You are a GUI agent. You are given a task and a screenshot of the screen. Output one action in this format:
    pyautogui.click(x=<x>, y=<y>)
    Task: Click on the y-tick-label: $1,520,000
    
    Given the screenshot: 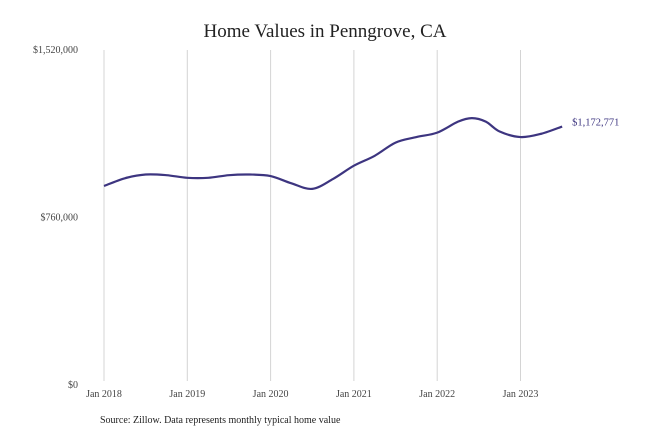 What is the action you would take?
    pyautogui.click(x=55, y=50)
    